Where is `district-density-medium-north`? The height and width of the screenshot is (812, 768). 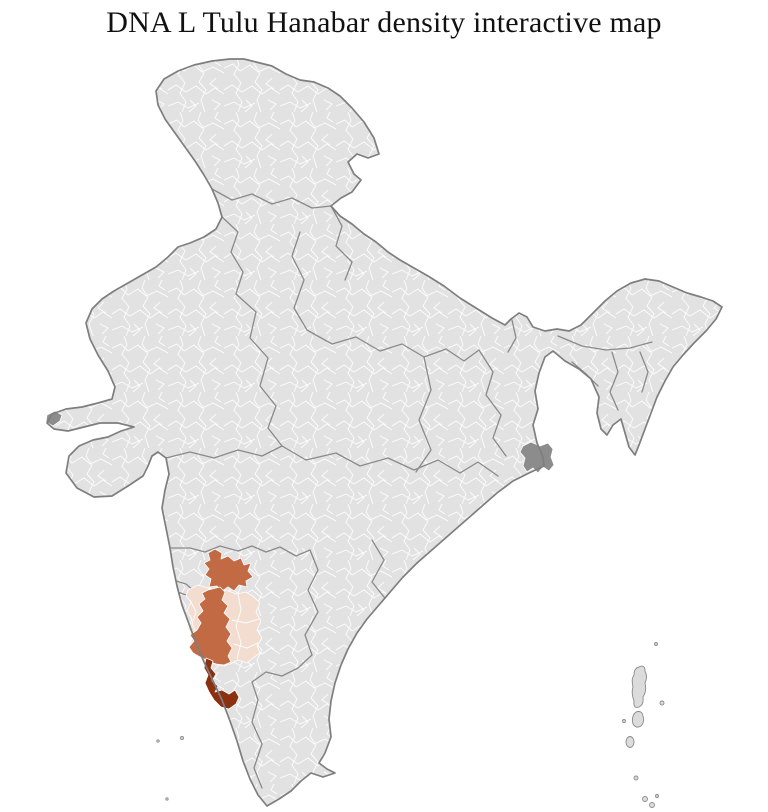
district-density-medium-north is located at coordinates (228, 570).